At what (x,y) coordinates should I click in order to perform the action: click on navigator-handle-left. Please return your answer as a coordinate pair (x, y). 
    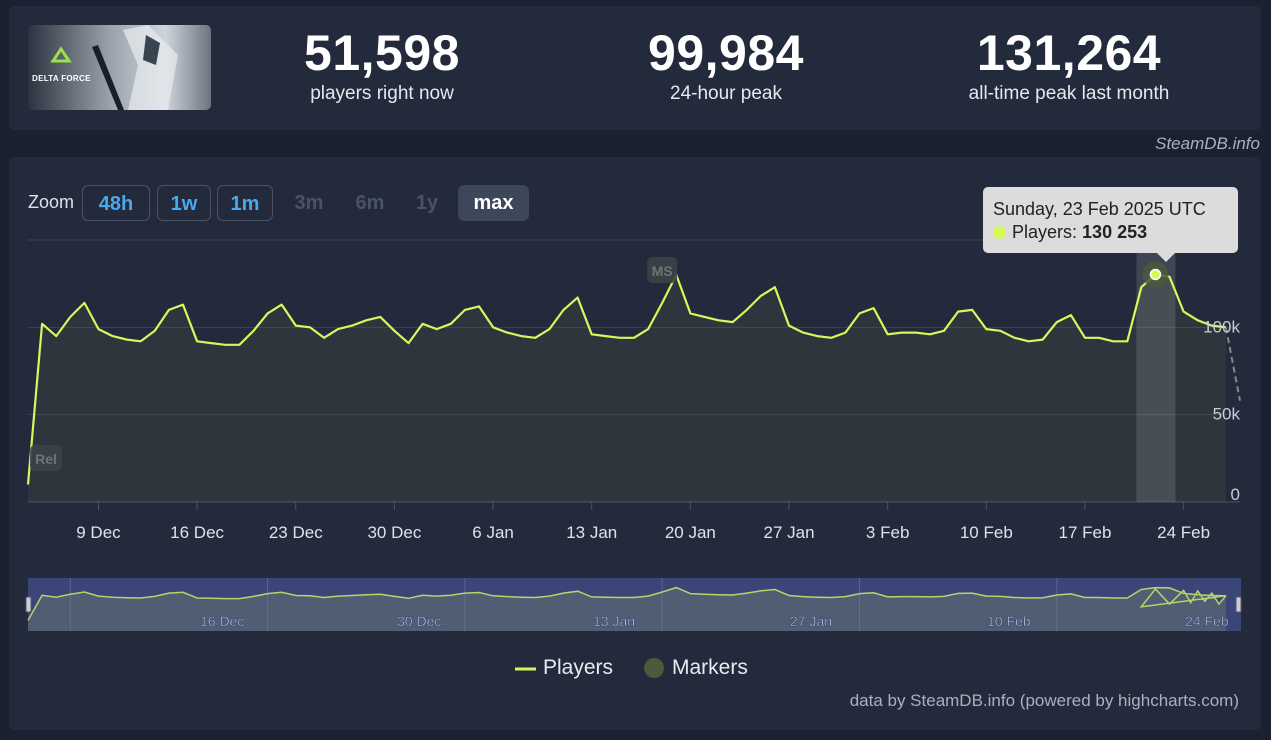
    Looking at the image, I should click on (28, 604).